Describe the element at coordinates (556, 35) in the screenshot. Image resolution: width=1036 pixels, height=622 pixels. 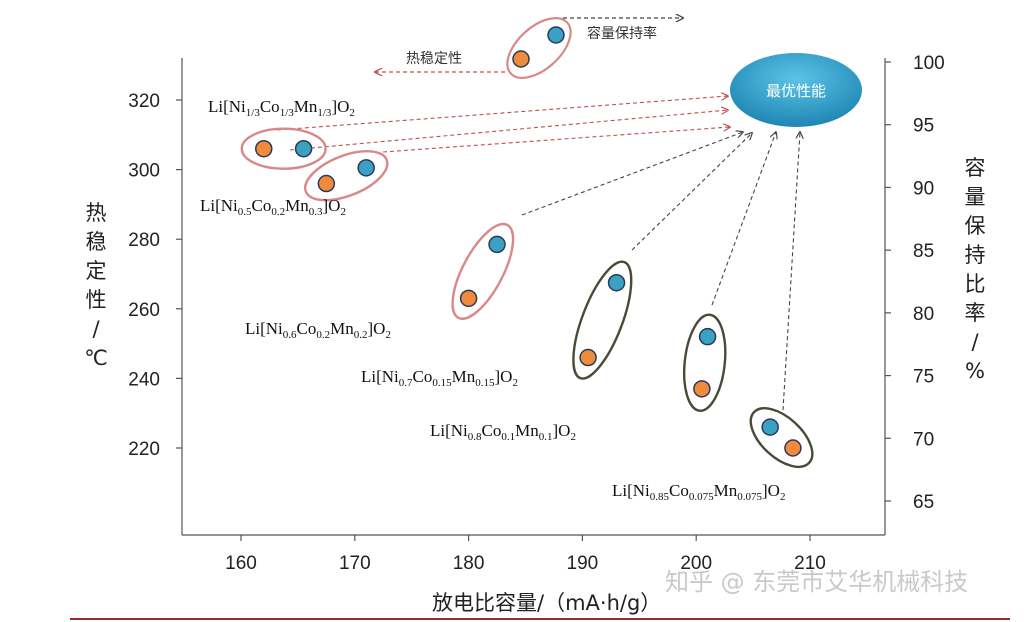
I see `legend-capacity-dot` at that location.